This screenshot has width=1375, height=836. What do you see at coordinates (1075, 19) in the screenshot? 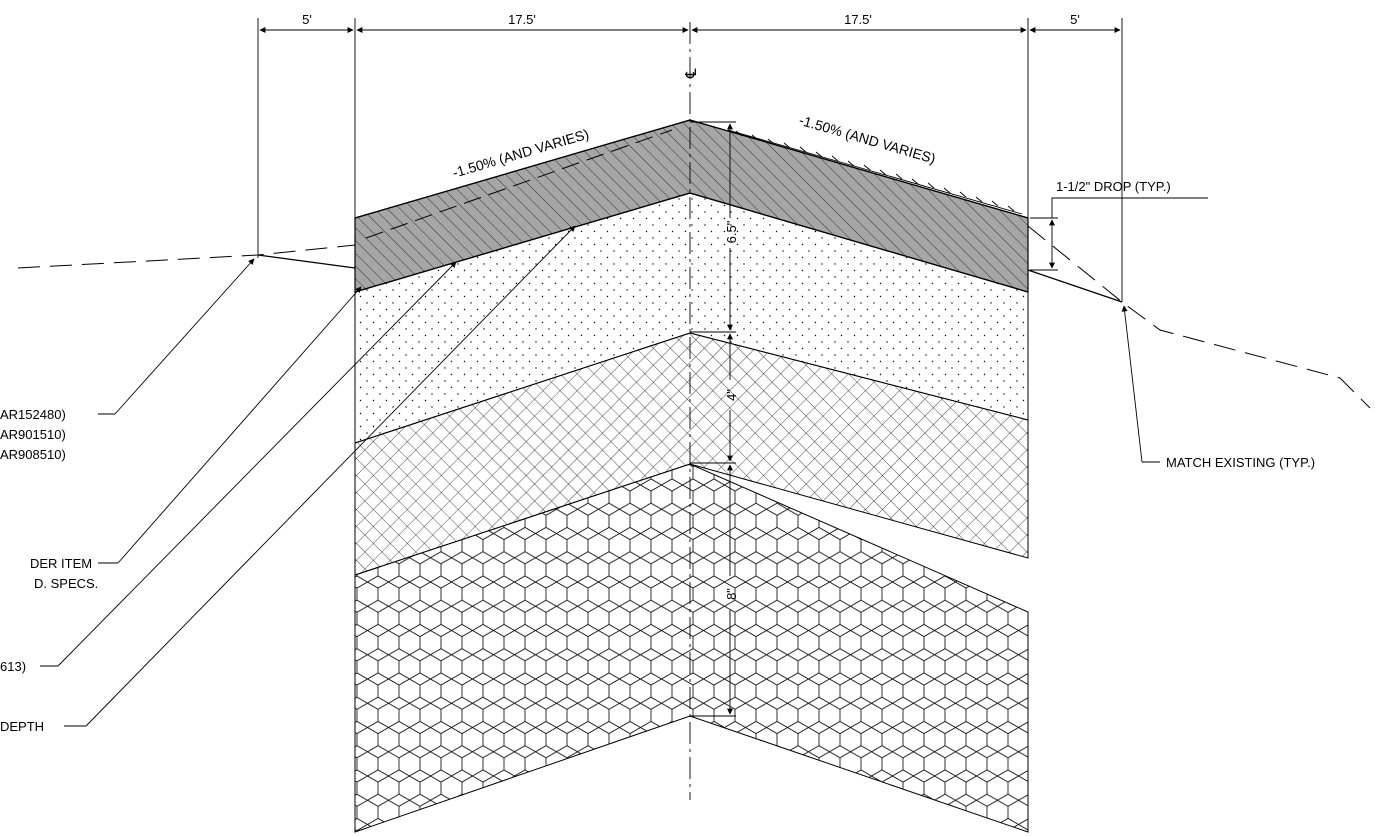
I see `dim-right-shoulder: 5'` at bounding box center [1075, 19].